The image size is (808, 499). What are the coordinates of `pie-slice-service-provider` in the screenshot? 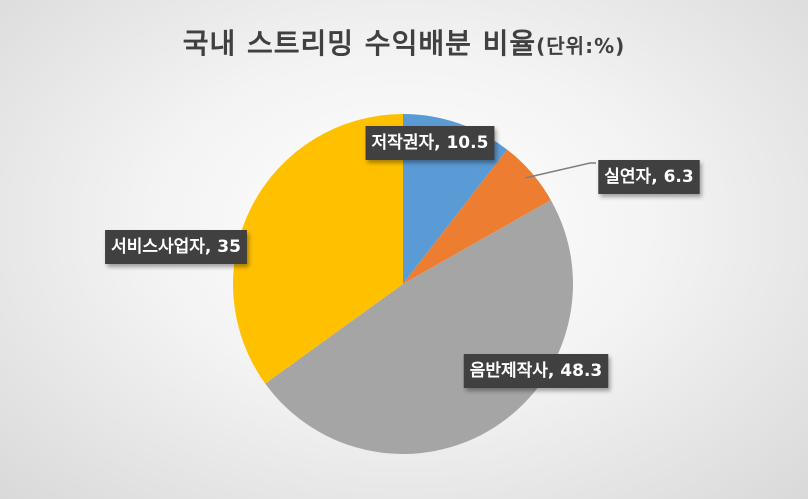 It's located at (318, 249).